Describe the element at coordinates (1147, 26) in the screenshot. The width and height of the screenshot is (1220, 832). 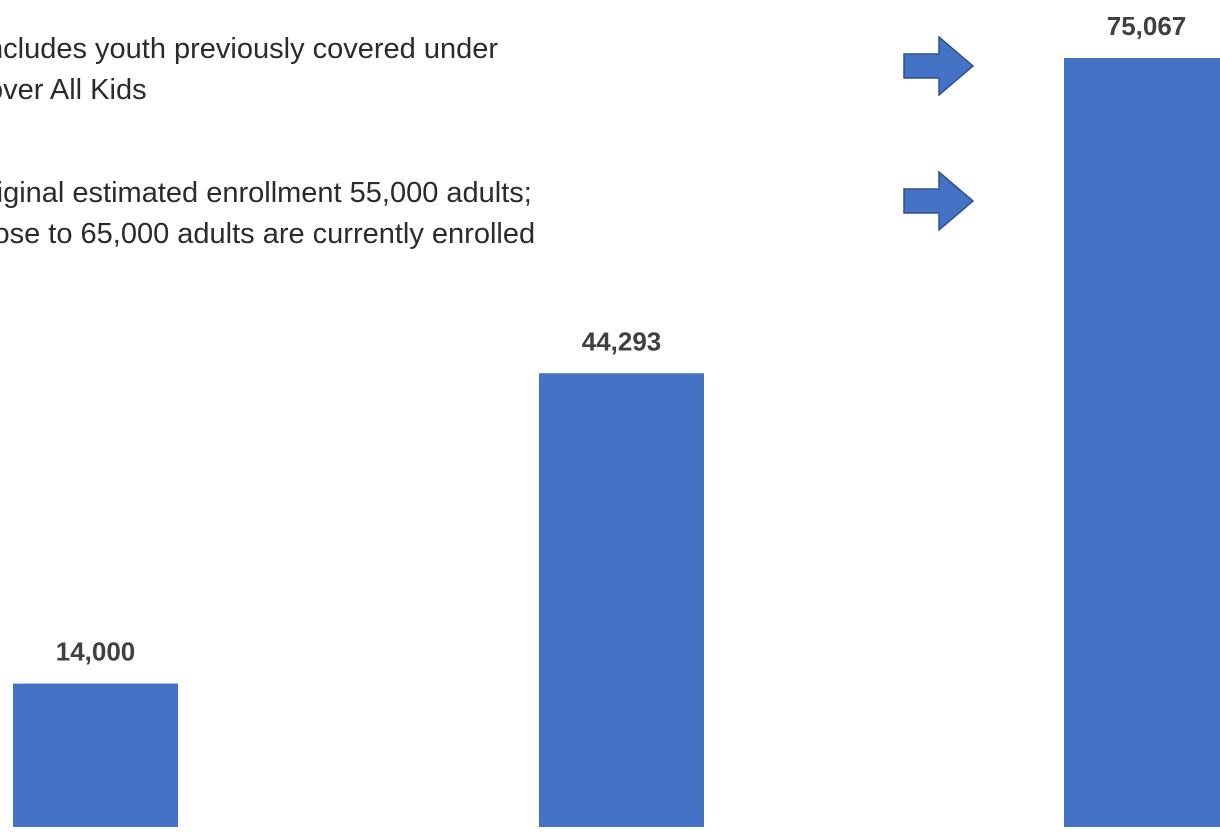
I see `data-label-3: 75,067` at that location.